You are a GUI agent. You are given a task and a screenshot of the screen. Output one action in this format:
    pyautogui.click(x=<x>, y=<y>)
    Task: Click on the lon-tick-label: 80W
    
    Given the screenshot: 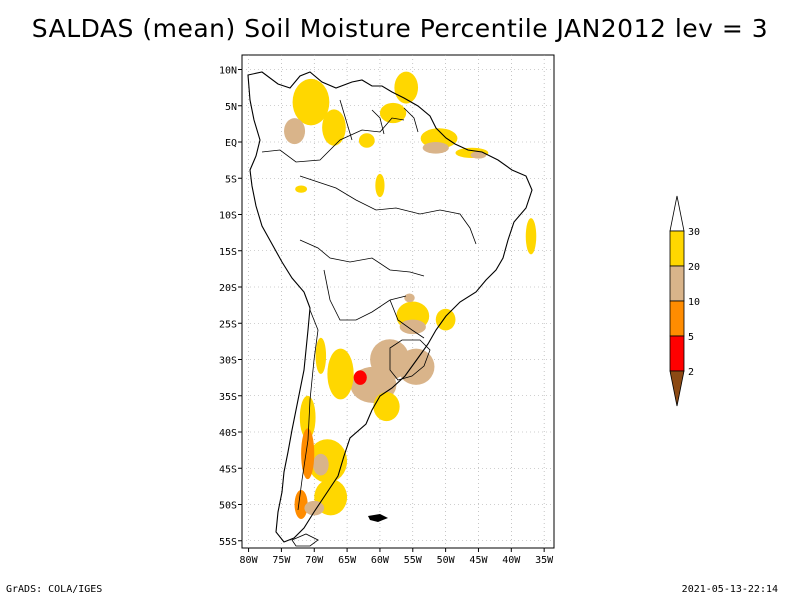 What is the action you would take?
    pyautogui.click(x=249, y=560)
    